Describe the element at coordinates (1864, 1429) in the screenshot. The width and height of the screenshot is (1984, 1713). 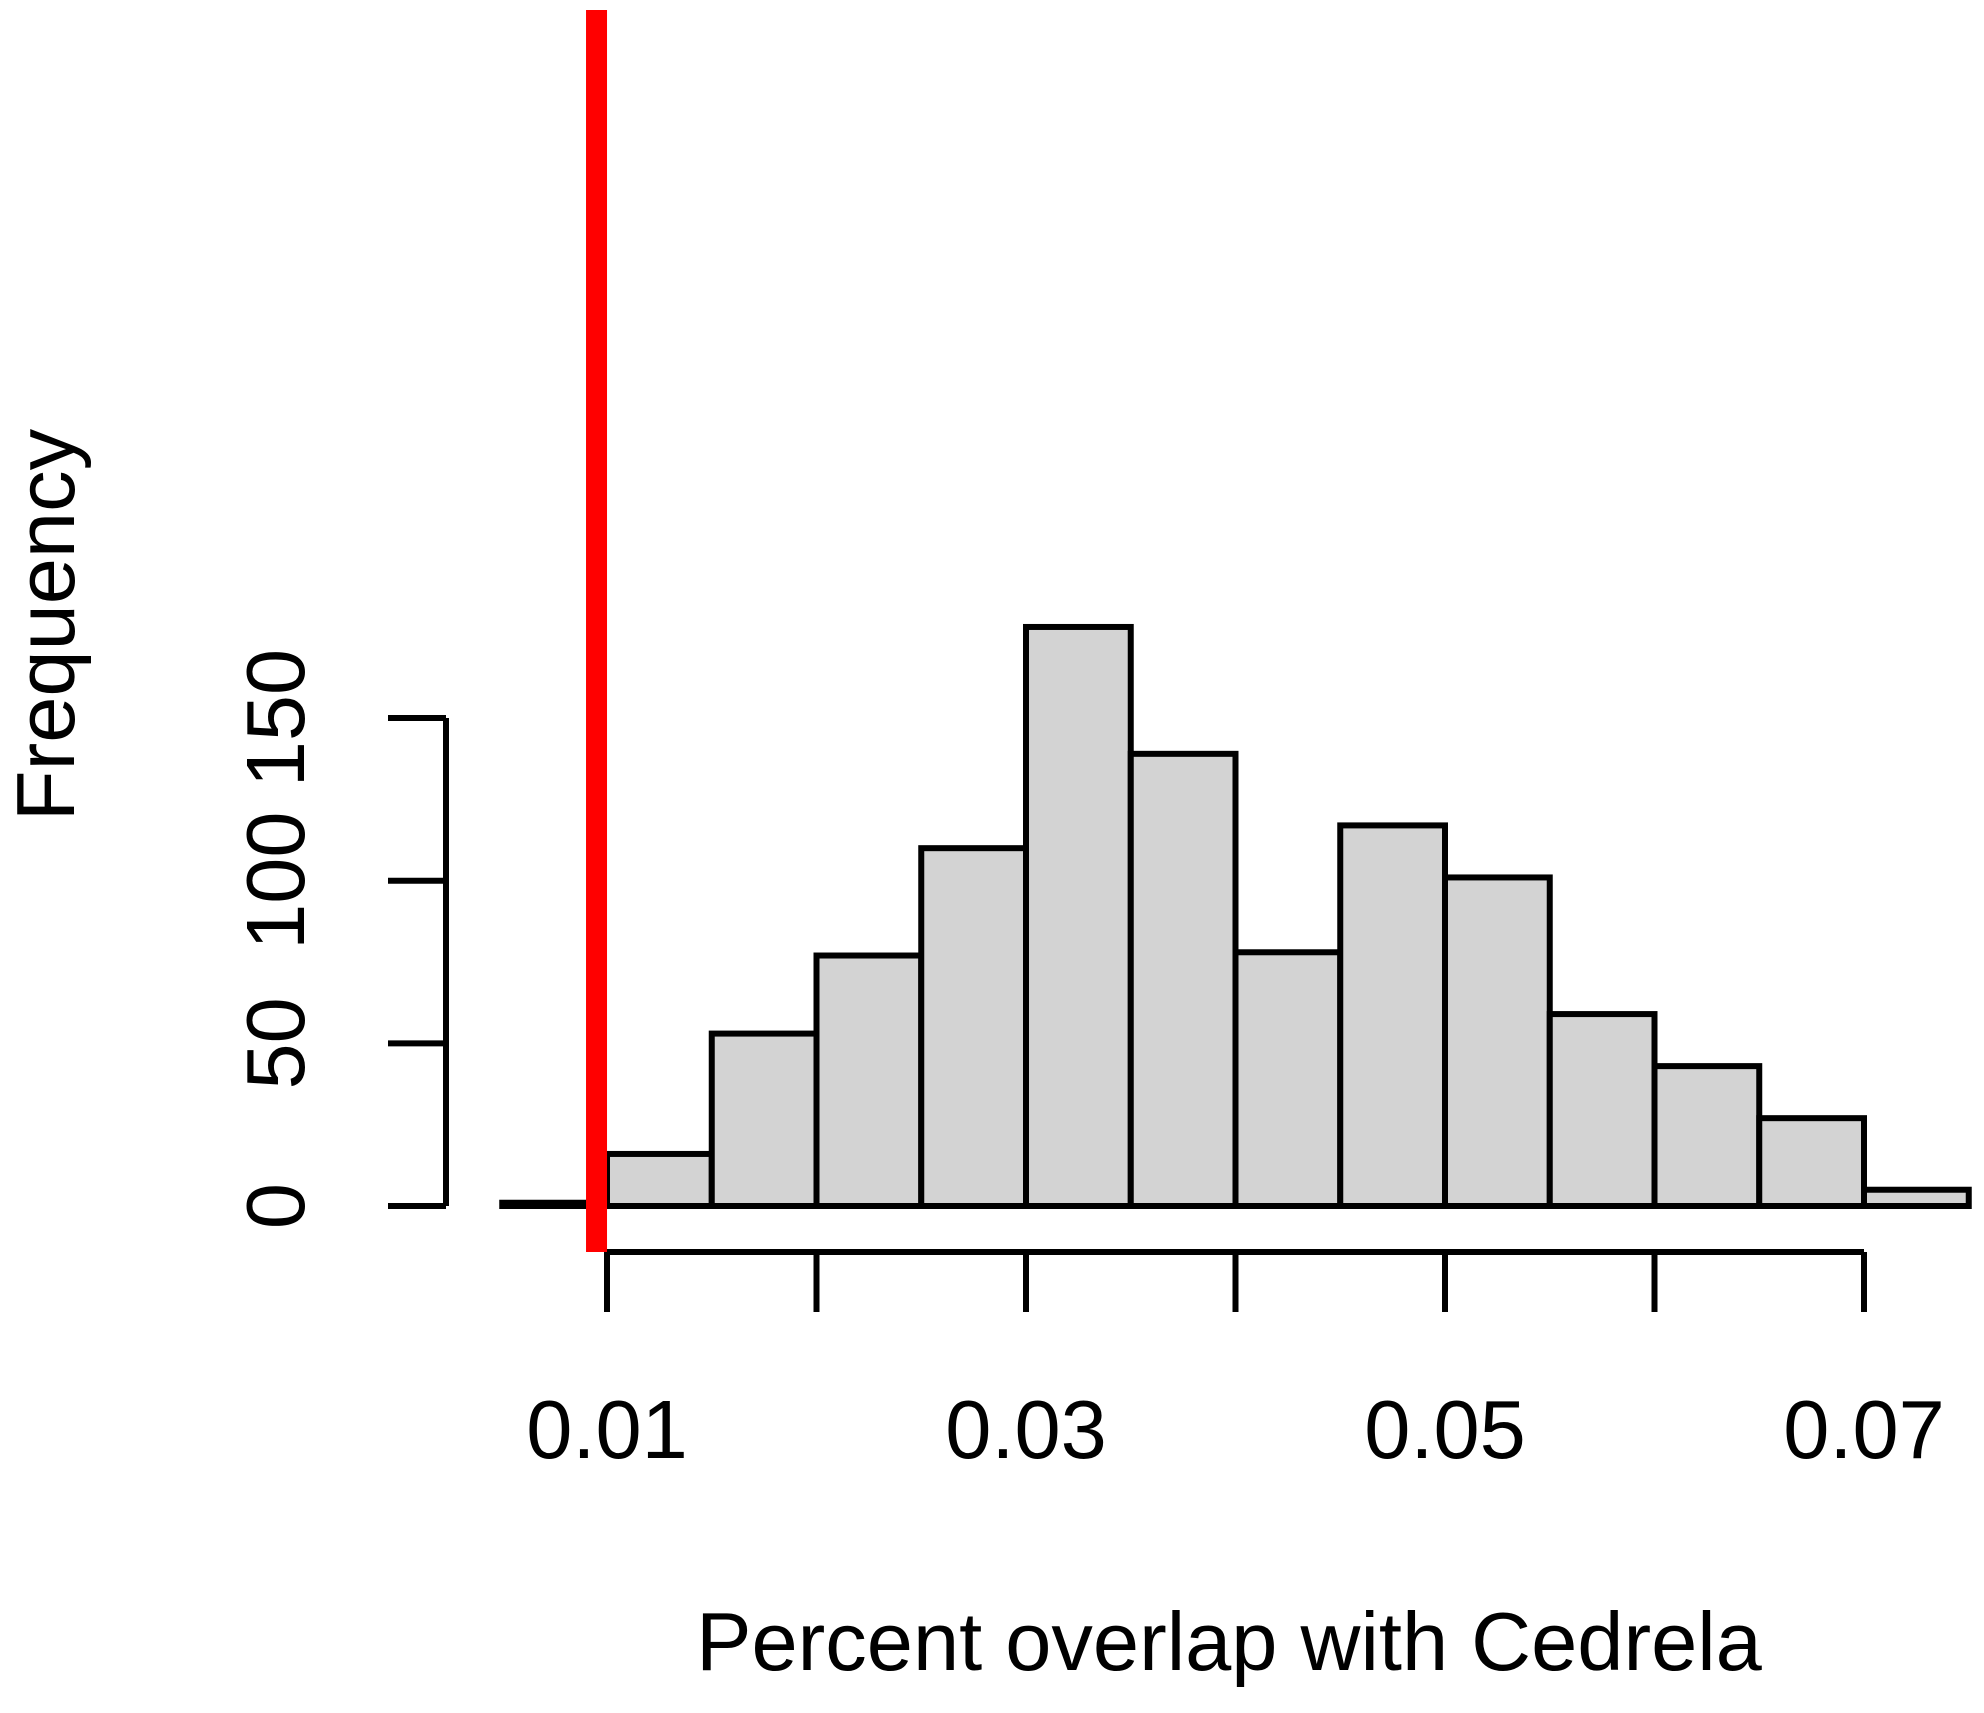
I see `x-tick-label: 0.07` at that location.